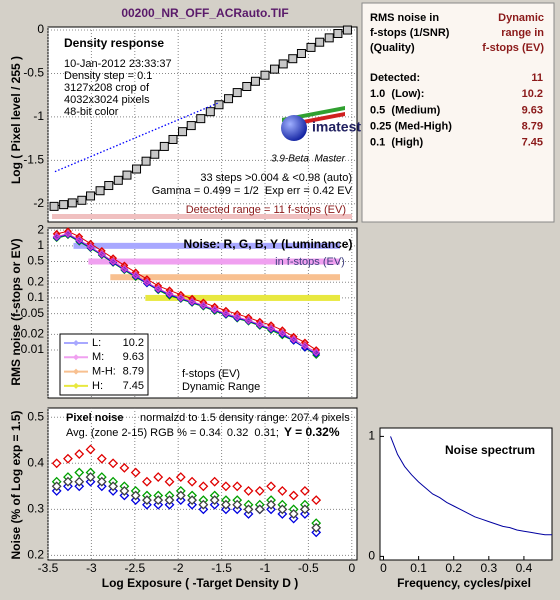 The height and width of the screenshot is (600, 560). I want to click on summary-header: f-stops (1/SNR), so click(410, 33).